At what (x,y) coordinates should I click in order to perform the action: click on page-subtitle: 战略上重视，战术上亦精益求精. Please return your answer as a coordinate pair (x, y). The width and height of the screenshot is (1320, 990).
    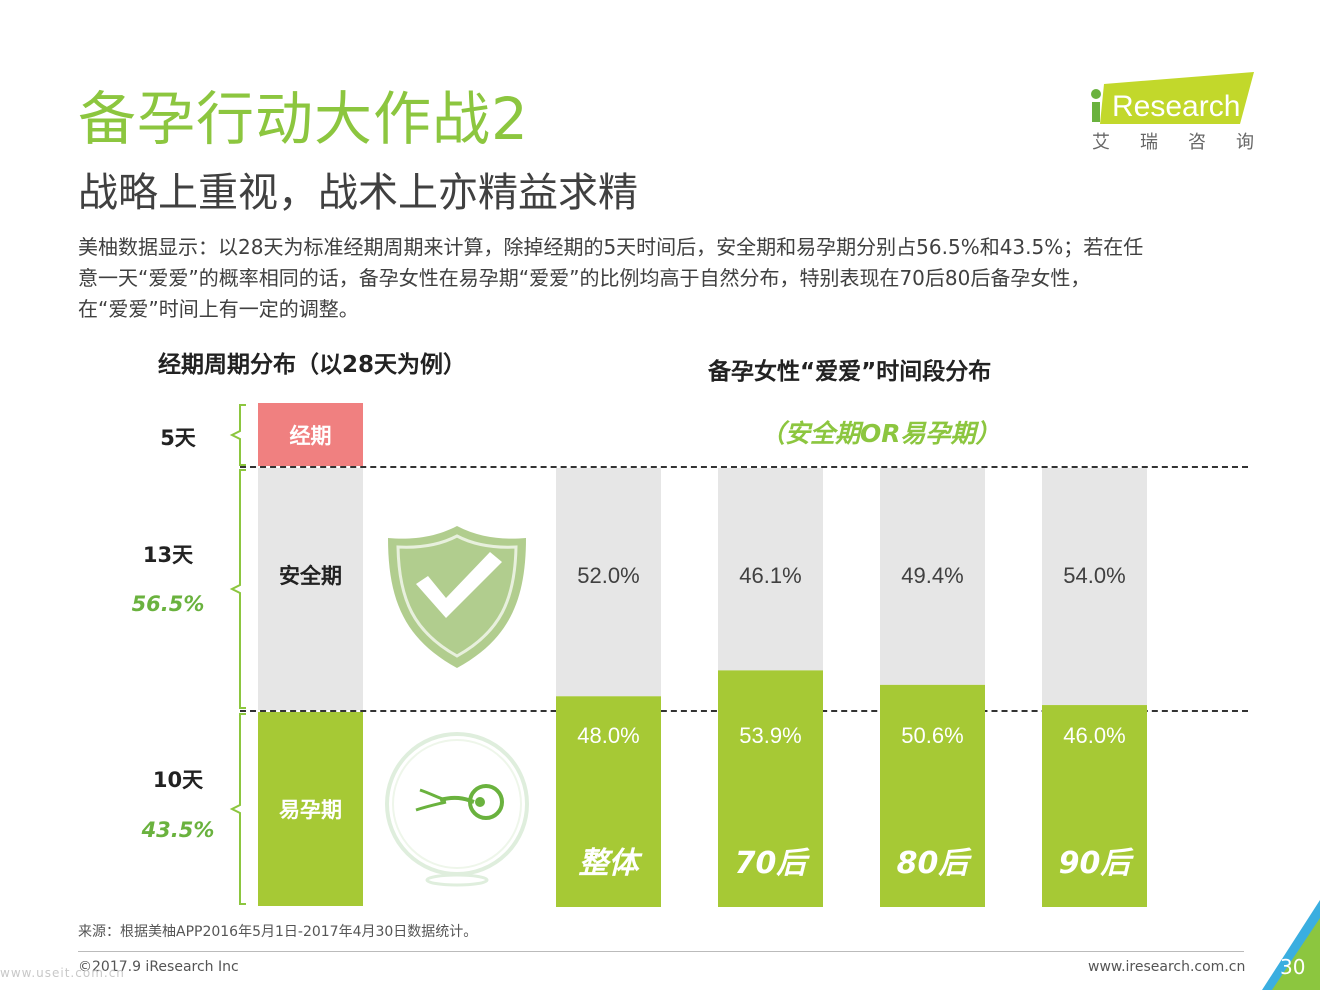
    Looking at the image, I should click on (358, 193).